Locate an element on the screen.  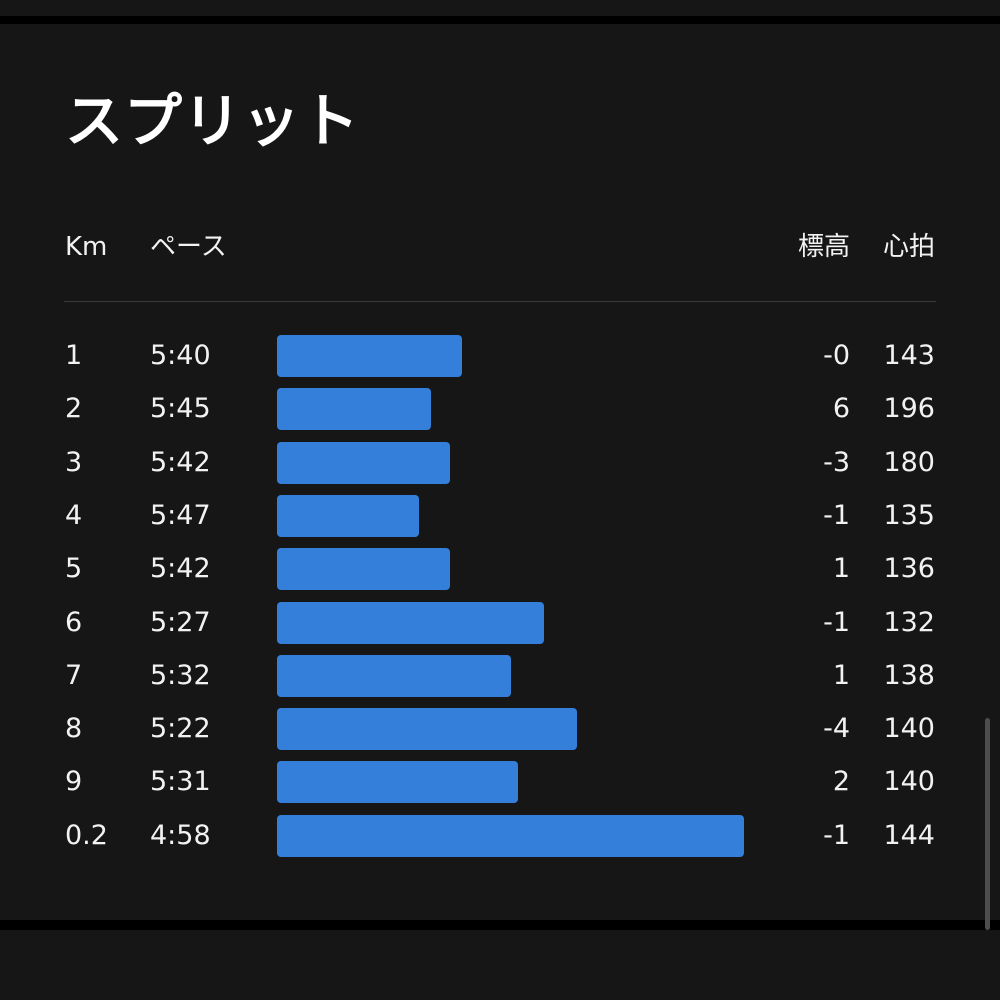
split-pace: 5:22 is located at coordinates (180, 729).